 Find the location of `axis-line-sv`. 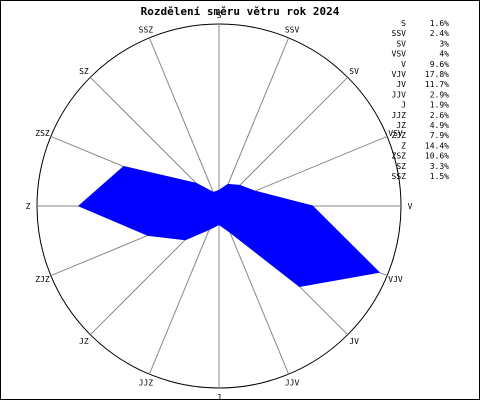

axis-line-sv is located at coordinates (283, 141).